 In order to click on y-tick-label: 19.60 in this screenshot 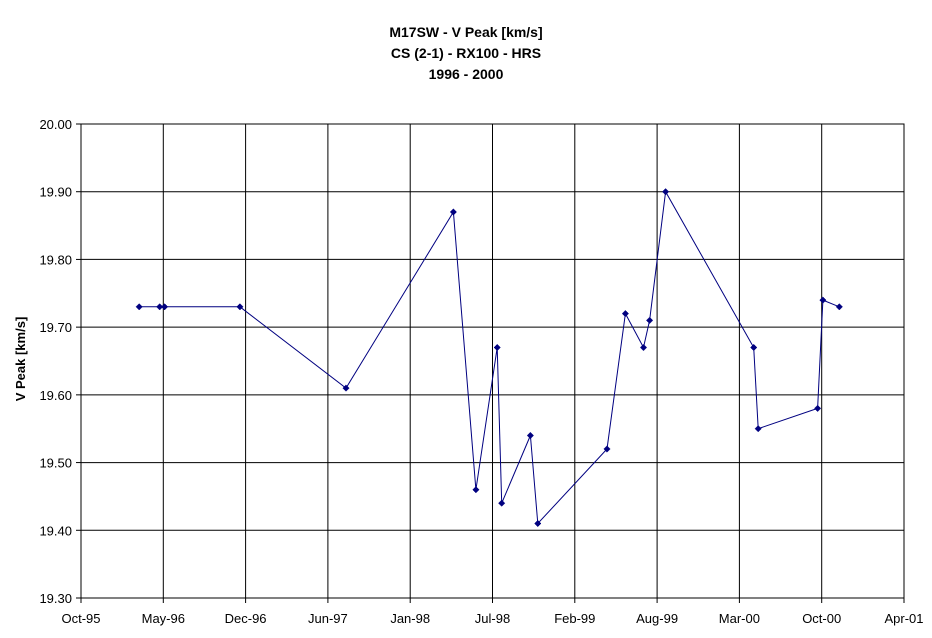, I will do `click(55, 395)`.